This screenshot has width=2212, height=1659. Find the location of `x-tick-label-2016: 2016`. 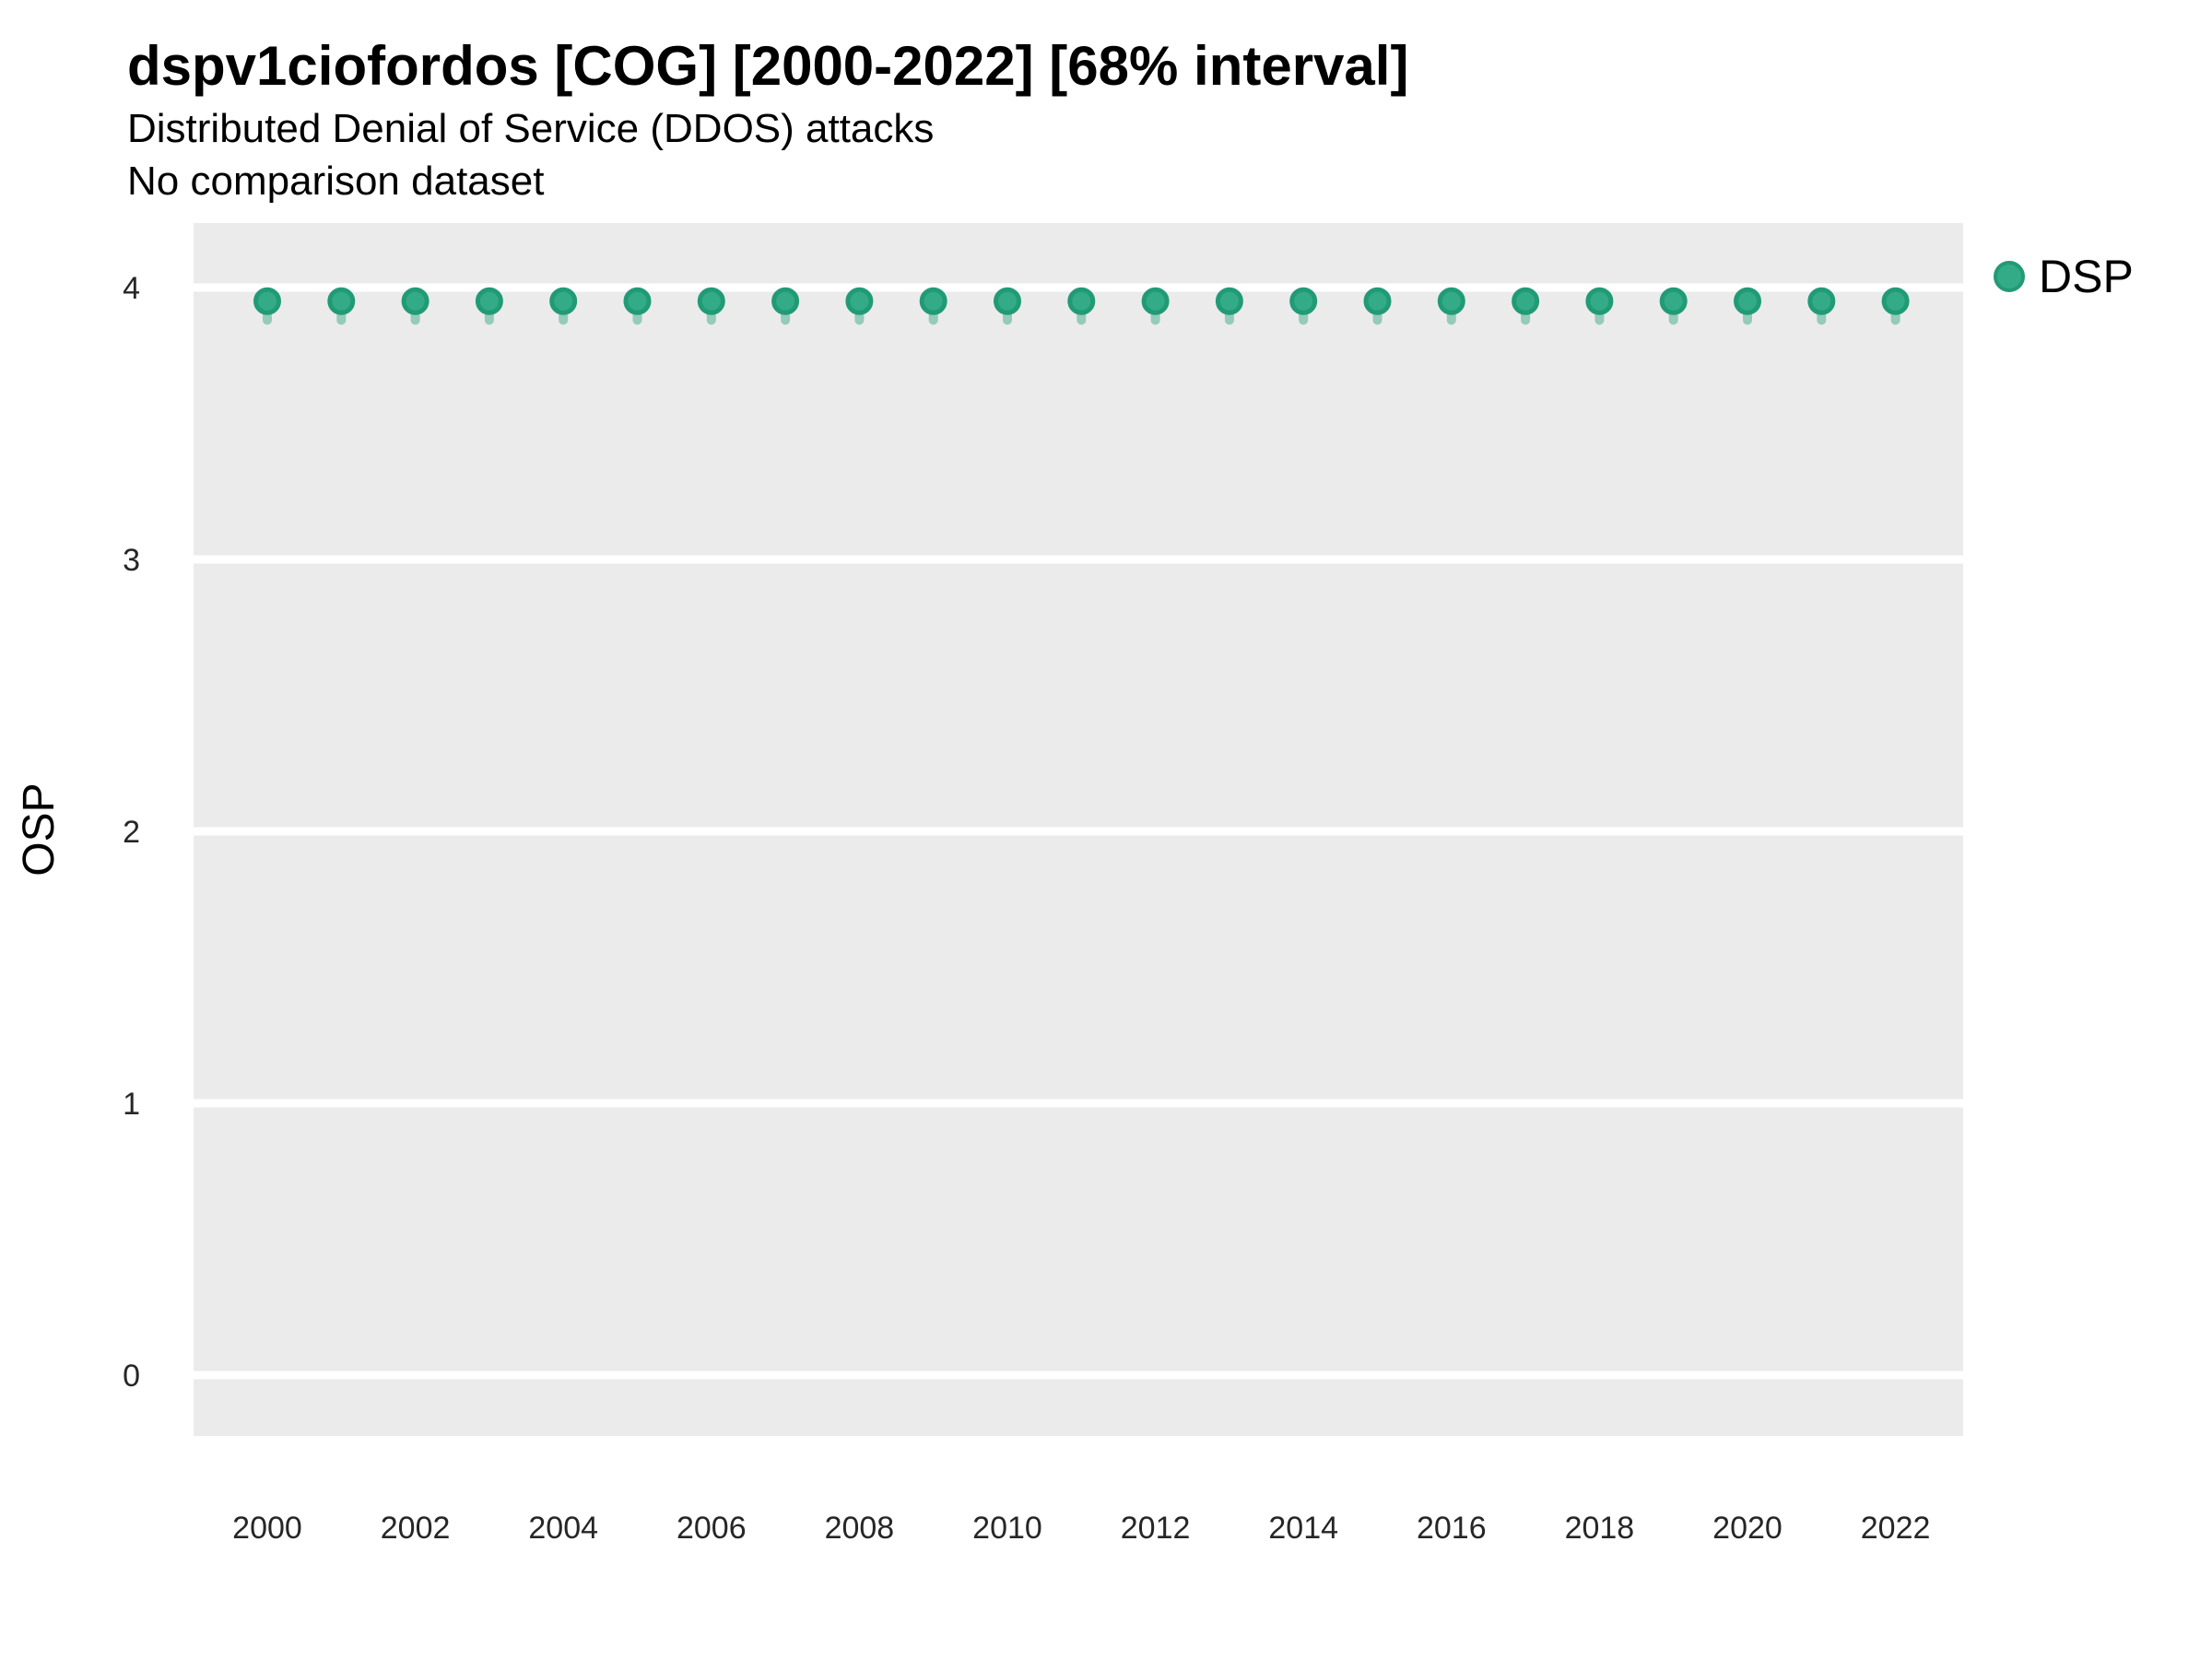

x-tick-label-2016: 2016 is located at coordinates (1452, 1528).